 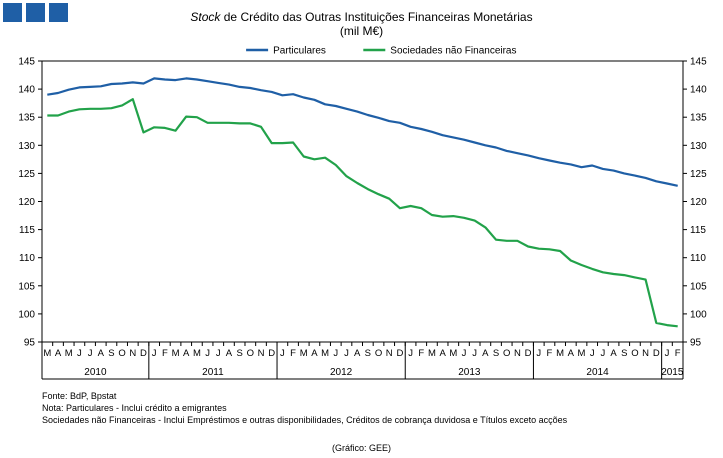 What do you see at coordinates (27, 258) in the screenshot?
I see `y-tick-label-left: 110` at bounding box center [27, 258].